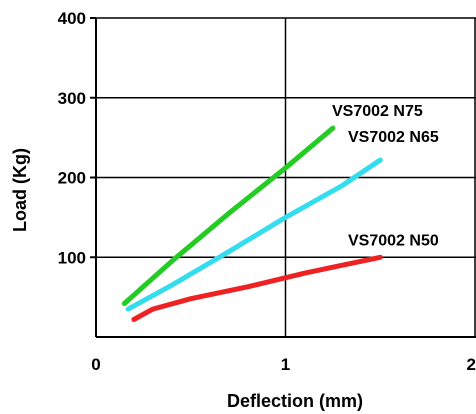  I want to click on series-label-vs7002-n65: VS7002 N65, so click(393, 137).